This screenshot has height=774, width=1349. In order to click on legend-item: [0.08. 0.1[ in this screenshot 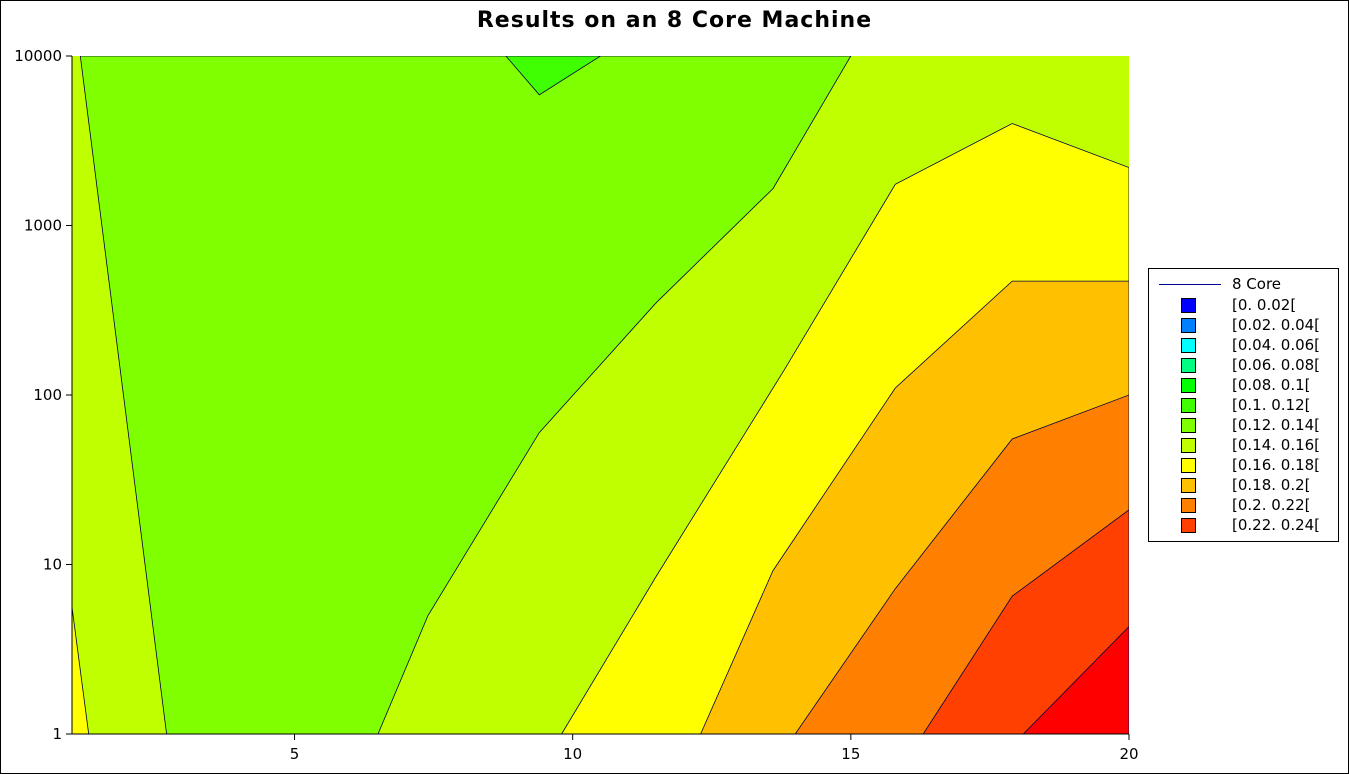, I will do `click(1244, 386)`.